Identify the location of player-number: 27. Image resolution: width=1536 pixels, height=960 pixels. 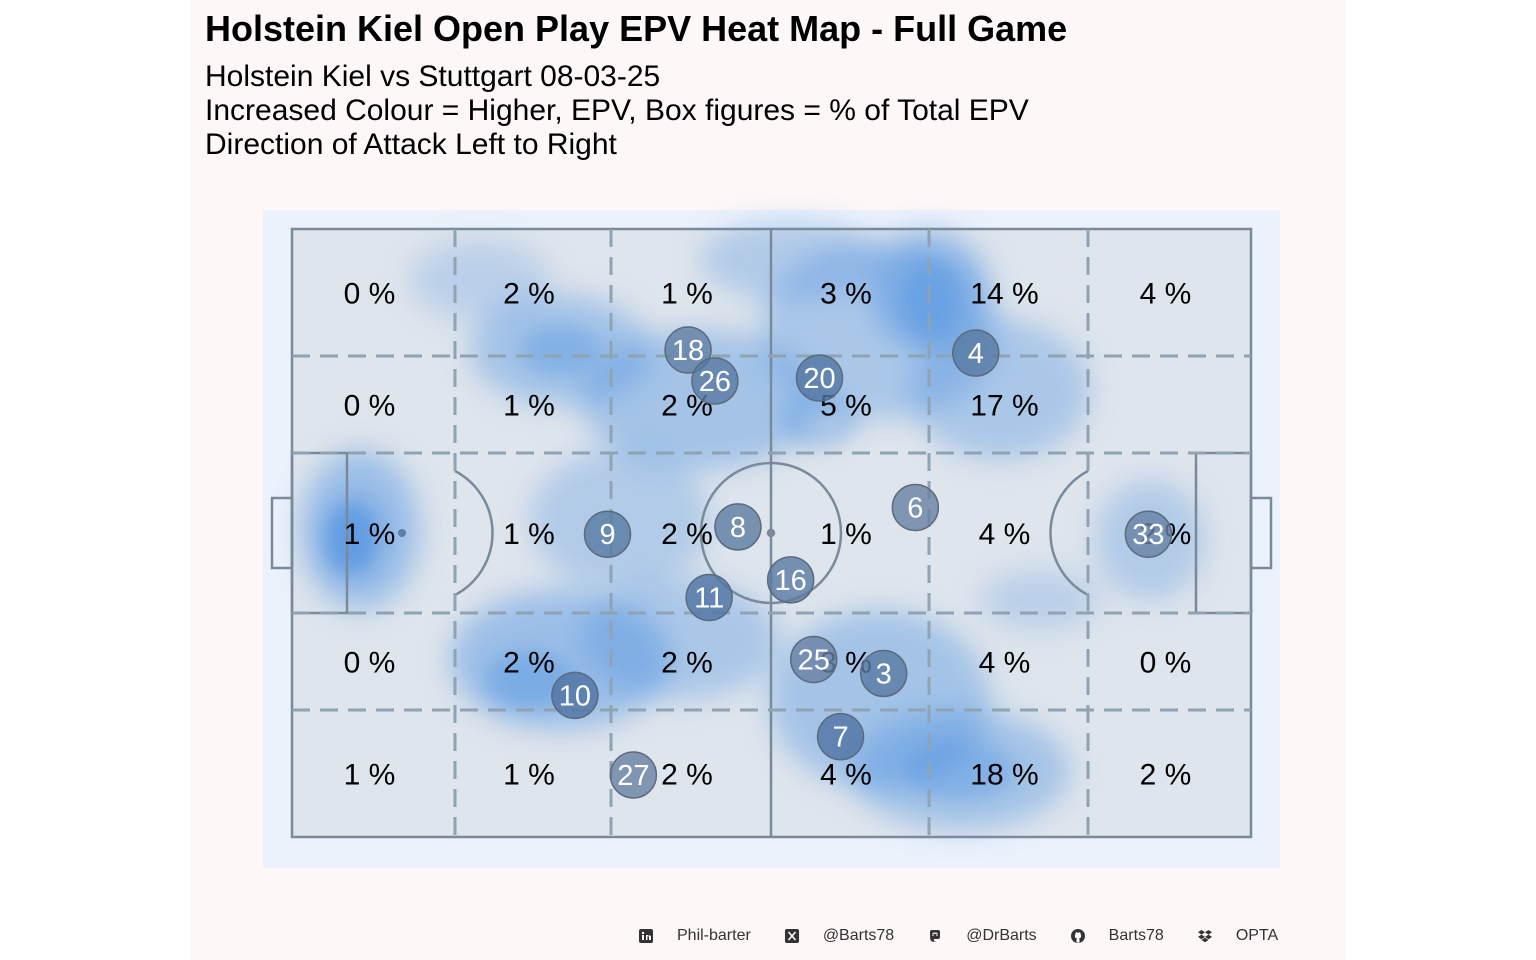
(633, 776).